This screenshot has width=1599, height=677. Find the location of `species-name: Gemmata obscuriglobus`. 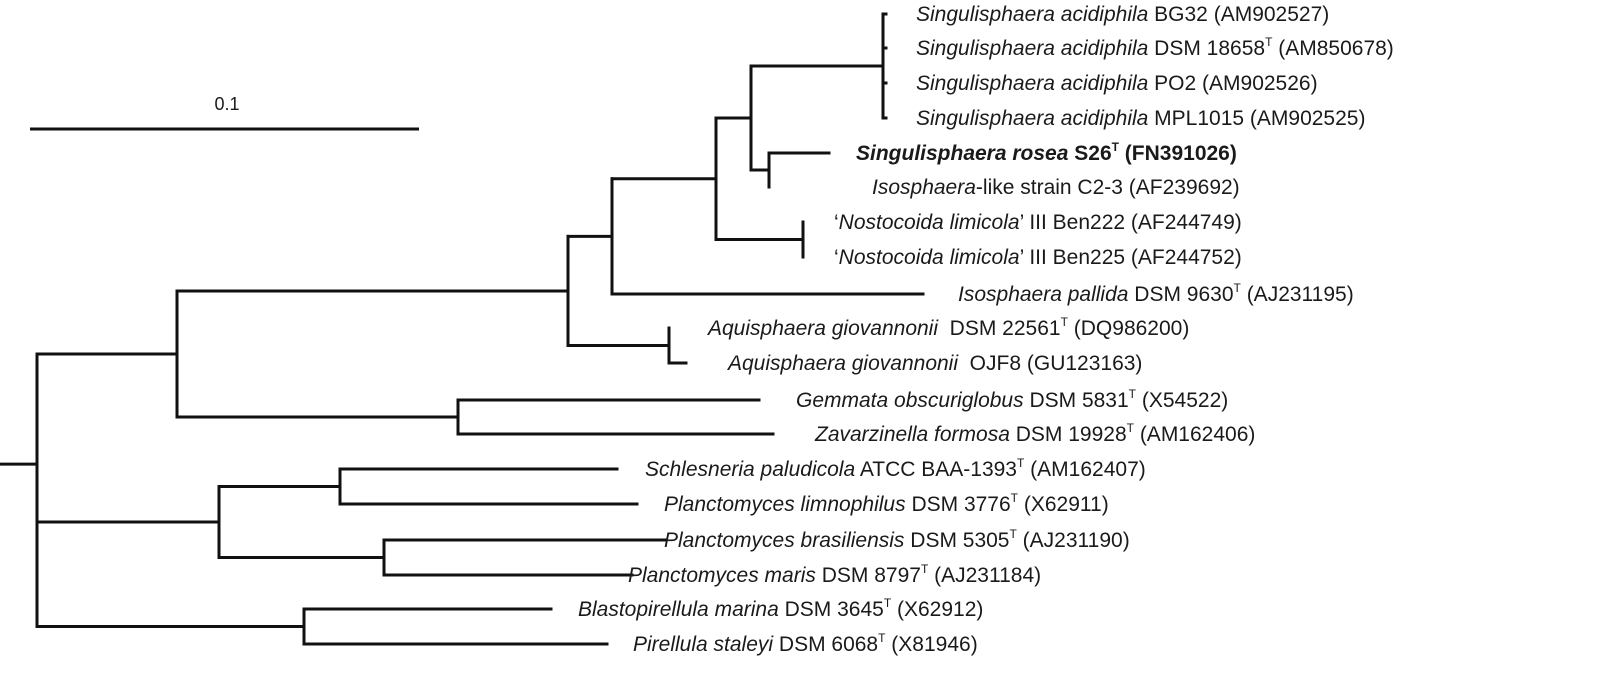

species-name: Gemmata obscuriglobus is located at coordinates (910, 400).